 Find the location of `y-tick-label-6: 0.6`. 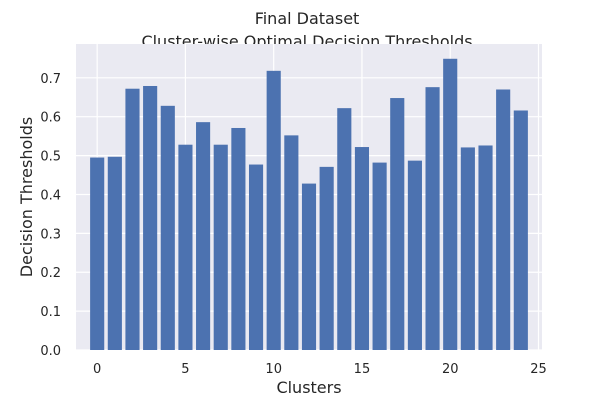

y-tick-label-6: 0.6 is located at coordinates (50, 118).